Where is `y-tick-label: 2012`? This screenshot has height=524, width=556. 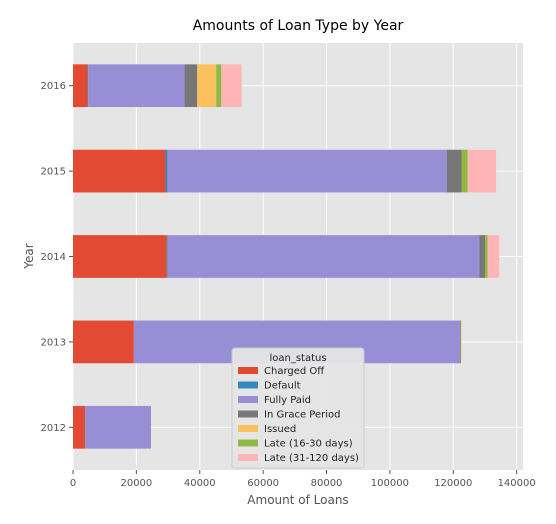 y-tick-label: 2012 is located at coordinates (53, 428).